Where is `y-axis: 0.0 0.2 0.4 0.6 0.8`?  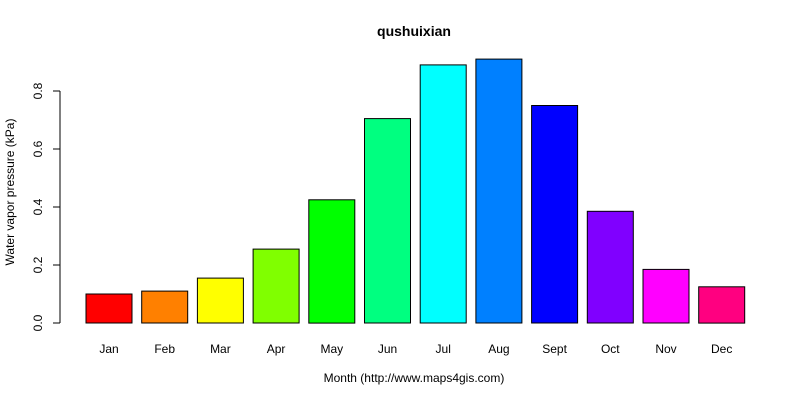 y-axis: 0.0 0.2 0.4 0.6 0.8 is located at coordinates (46, 206).